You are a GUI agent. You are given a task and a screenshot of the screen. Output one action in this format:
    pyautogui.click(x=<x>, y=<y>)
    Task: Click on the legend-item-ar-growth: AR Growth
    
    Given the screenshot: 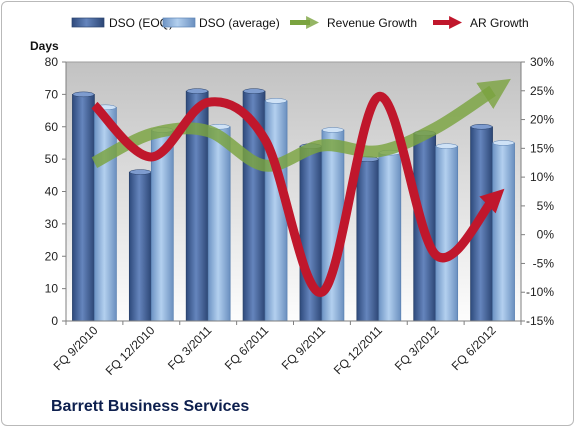 What is the action you would take?
    pyautogui.click(x=481, y=23)
    